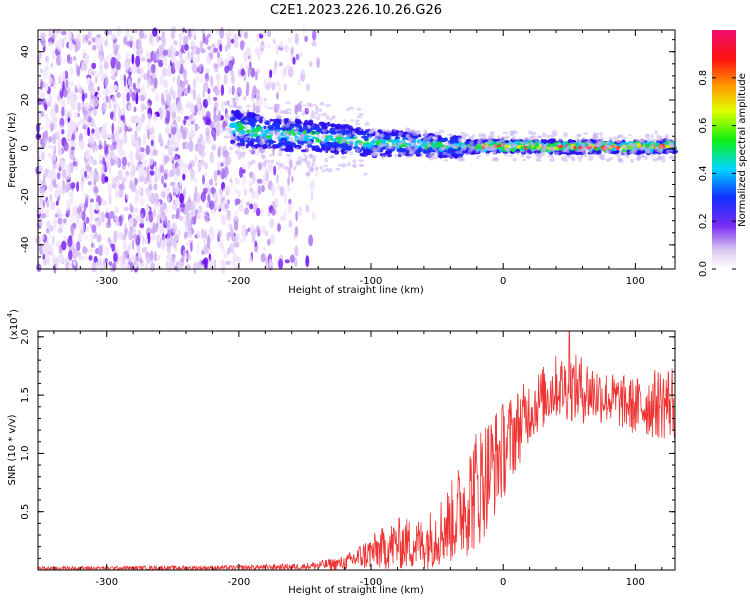  What do you see at coordinates (10, 314) in the screenshot?
I see `snr-multiplier-exp: 4` at bounding box center [10, 314].